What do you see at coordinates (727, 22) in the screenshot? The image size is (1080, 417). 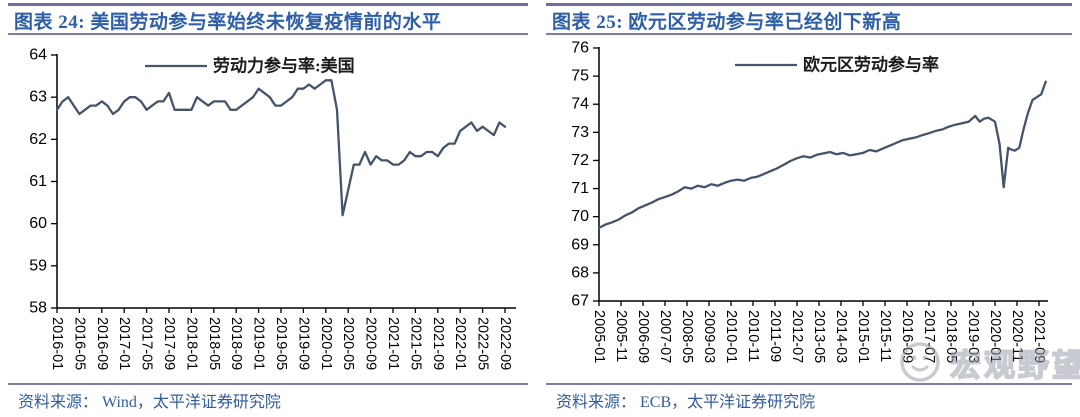 I see `chart-title-euro: 图表 25: 欧元区劳动参与率已经创下新高` at bounding box center [727, 22].